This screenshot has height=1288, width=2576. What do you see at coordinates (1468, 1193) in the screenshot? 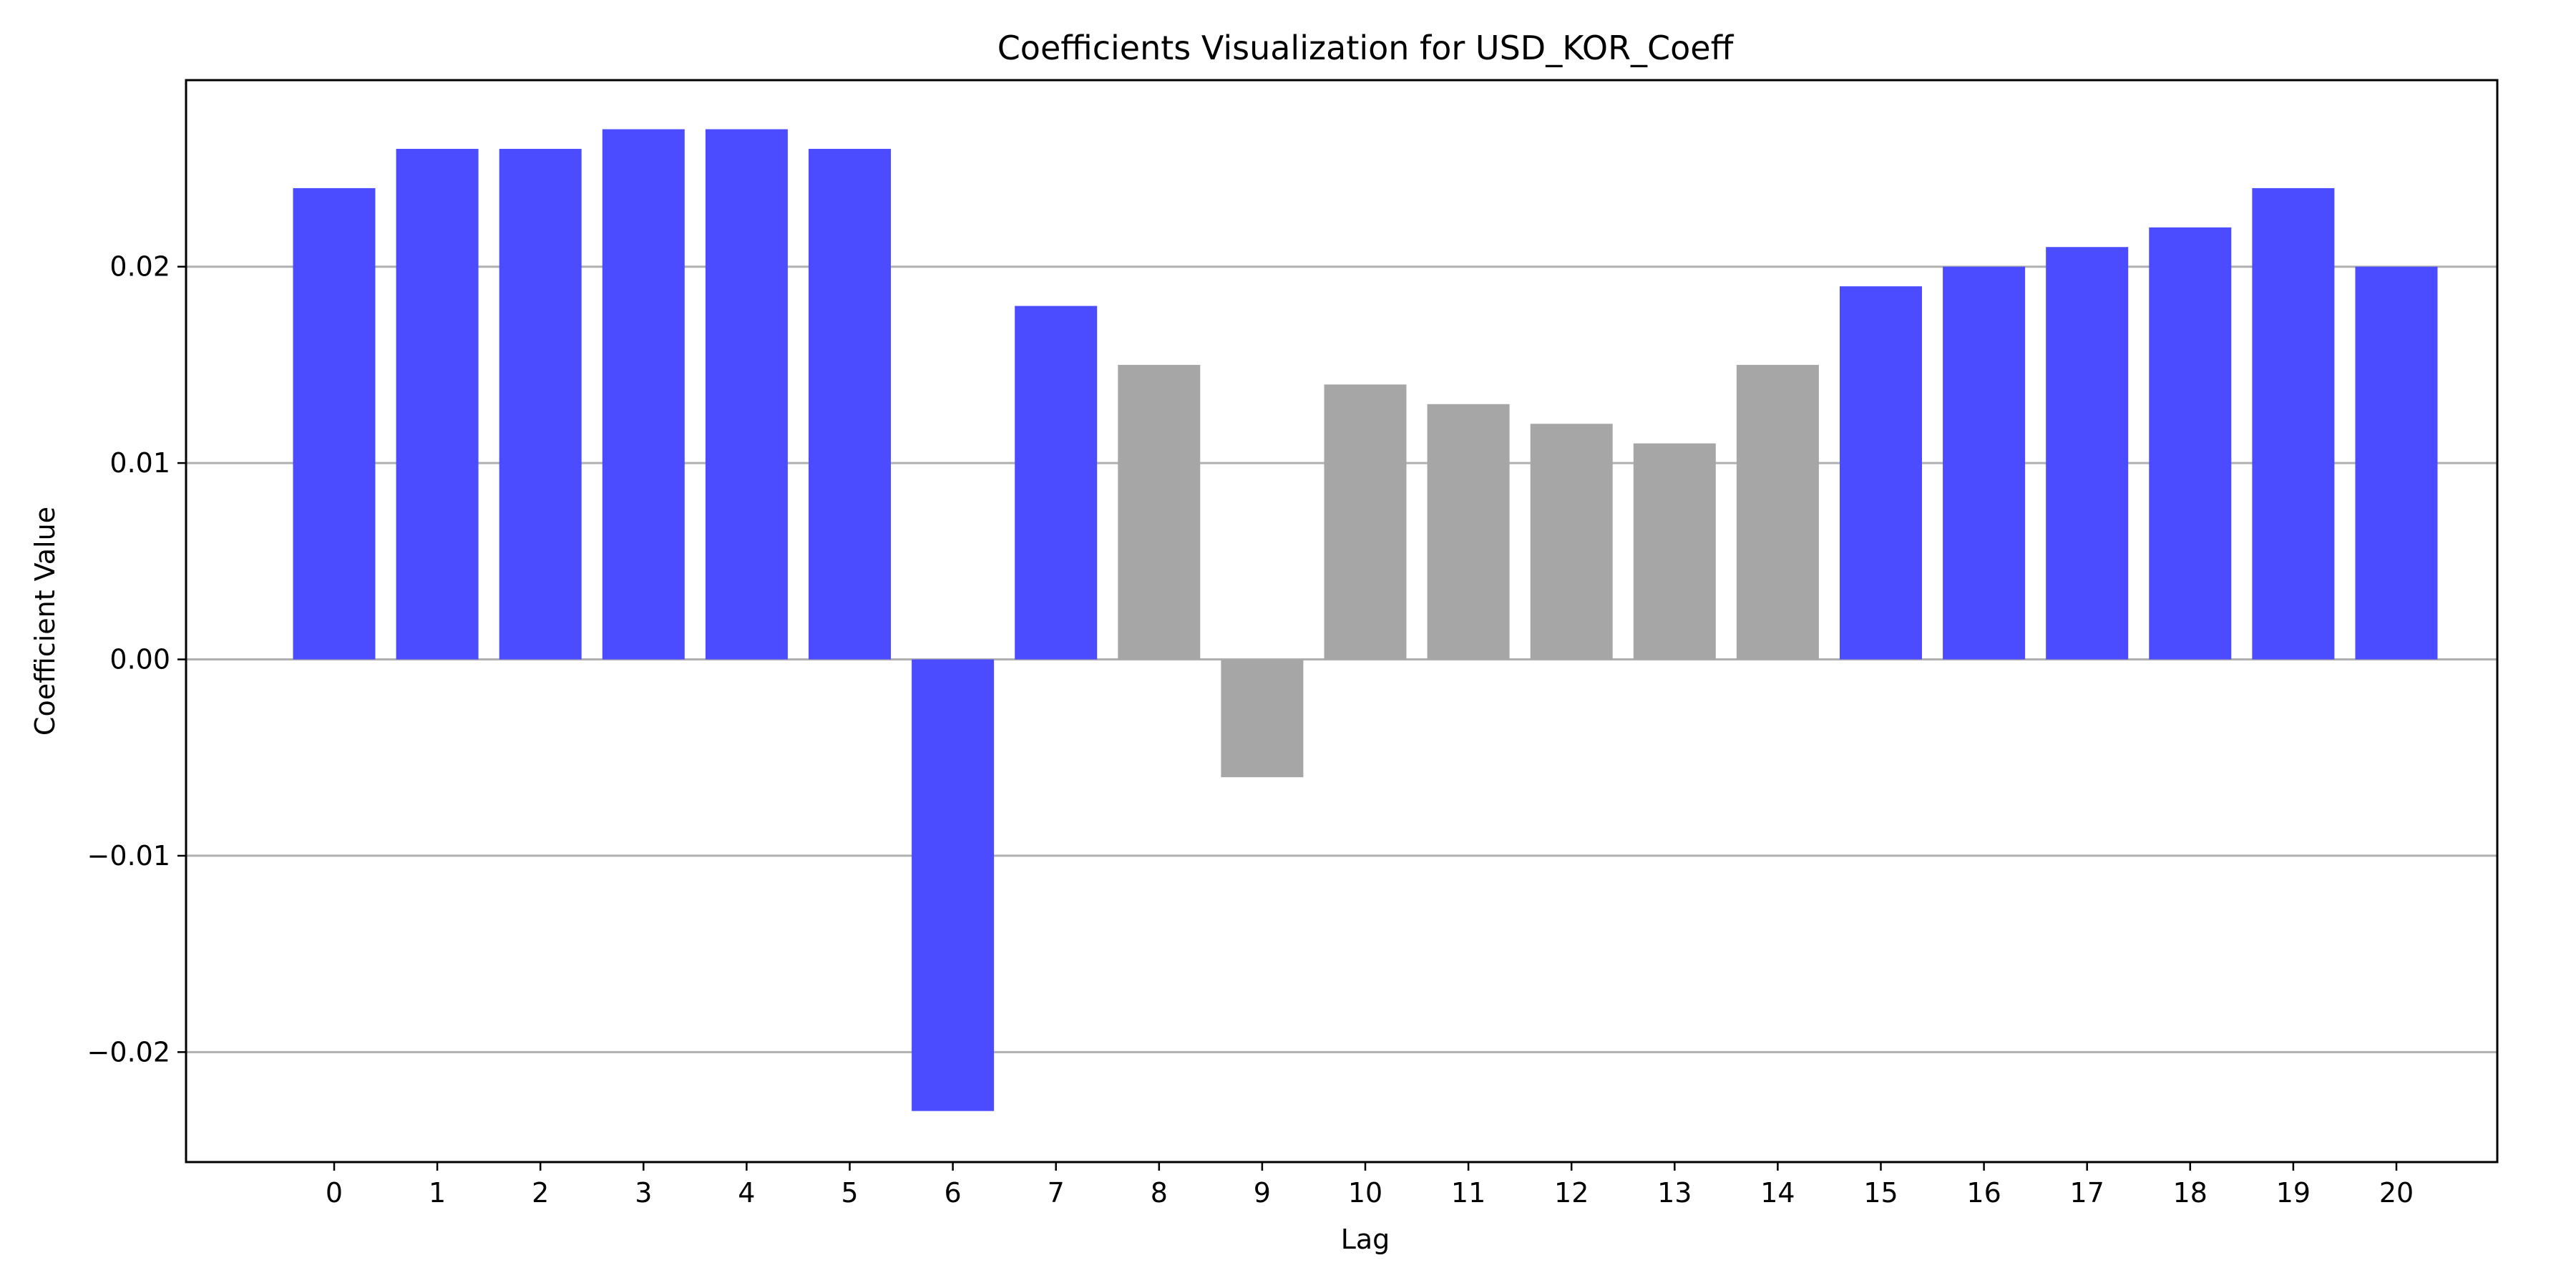
I see `x-tick-label: 11` at bounding box center [1468, 1193].